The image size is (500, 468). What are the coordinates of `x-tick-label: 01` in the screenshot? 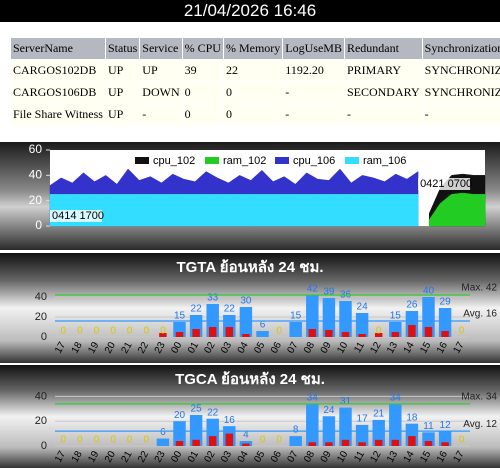 It's located at (193, 457).